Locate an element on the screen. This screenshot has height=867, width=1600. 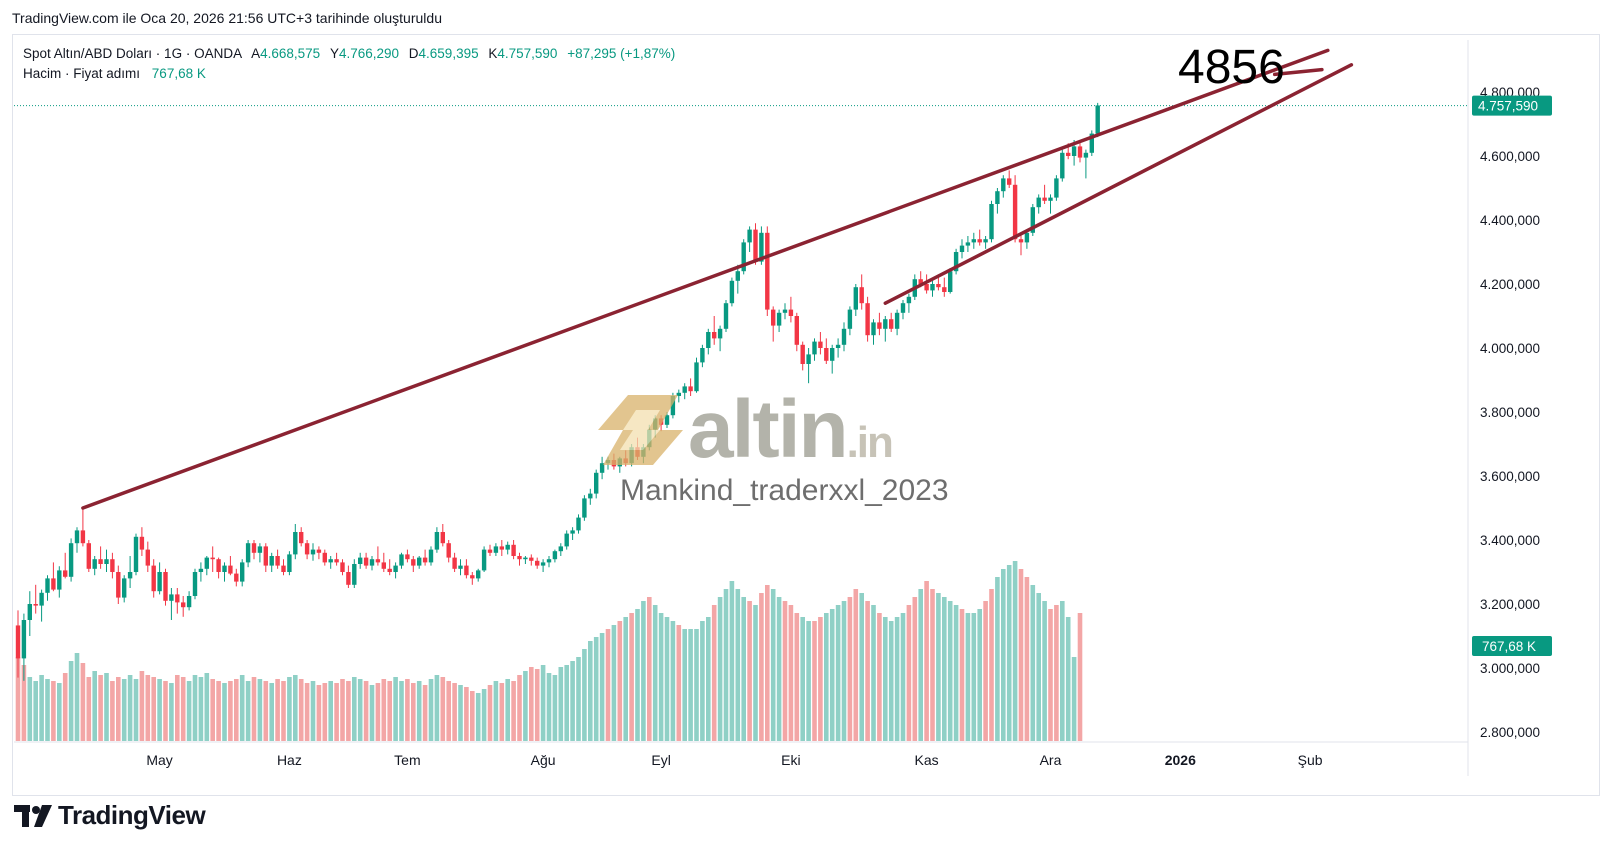
price-tick-label: 4.200,000 is located at coordinates (1510, 284).